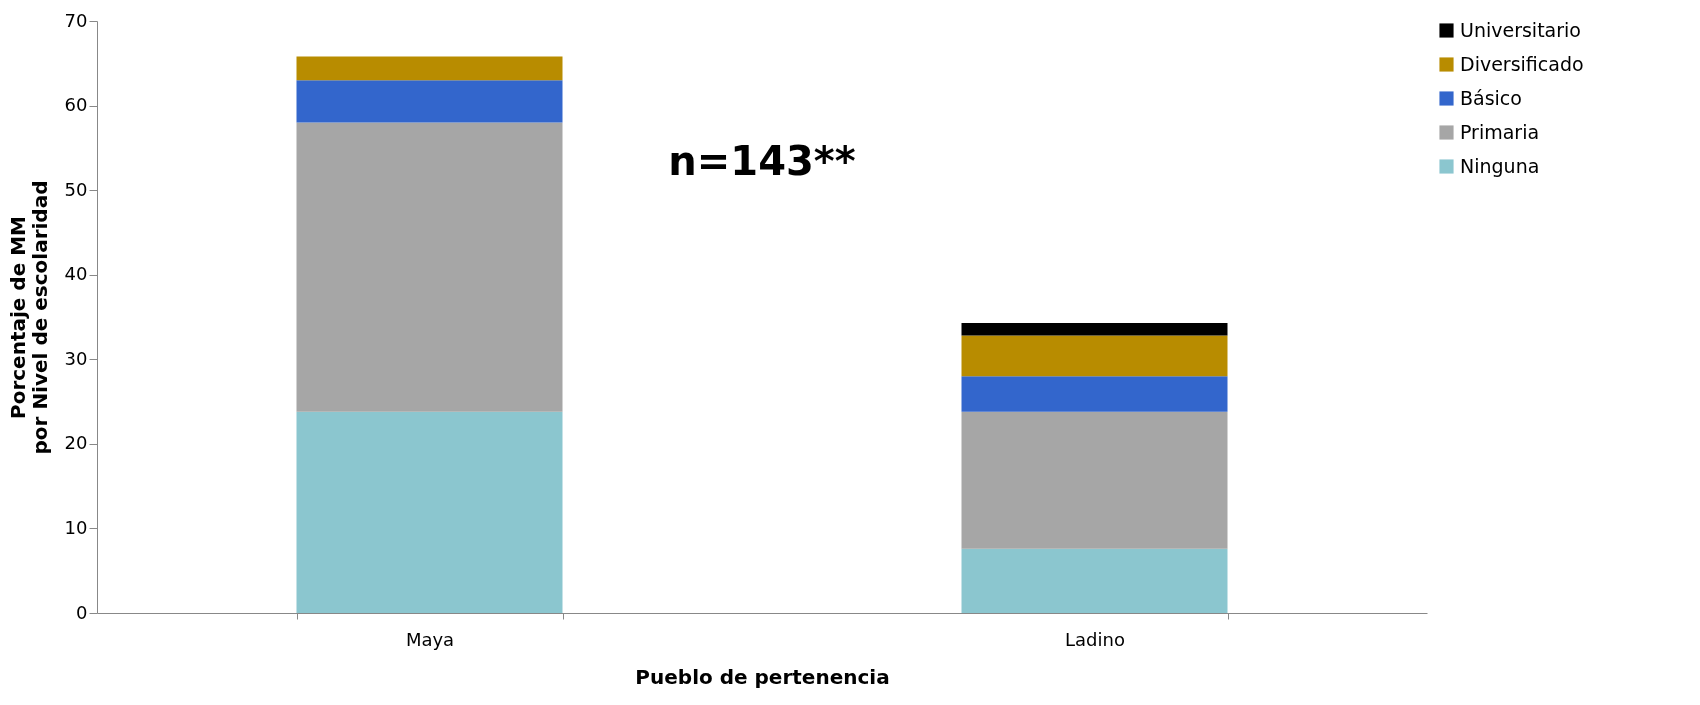  What do you see at coordinates (76, 189) in the screenshot?
I see `y-tick-label: 50` at bounding box center [76, 189].